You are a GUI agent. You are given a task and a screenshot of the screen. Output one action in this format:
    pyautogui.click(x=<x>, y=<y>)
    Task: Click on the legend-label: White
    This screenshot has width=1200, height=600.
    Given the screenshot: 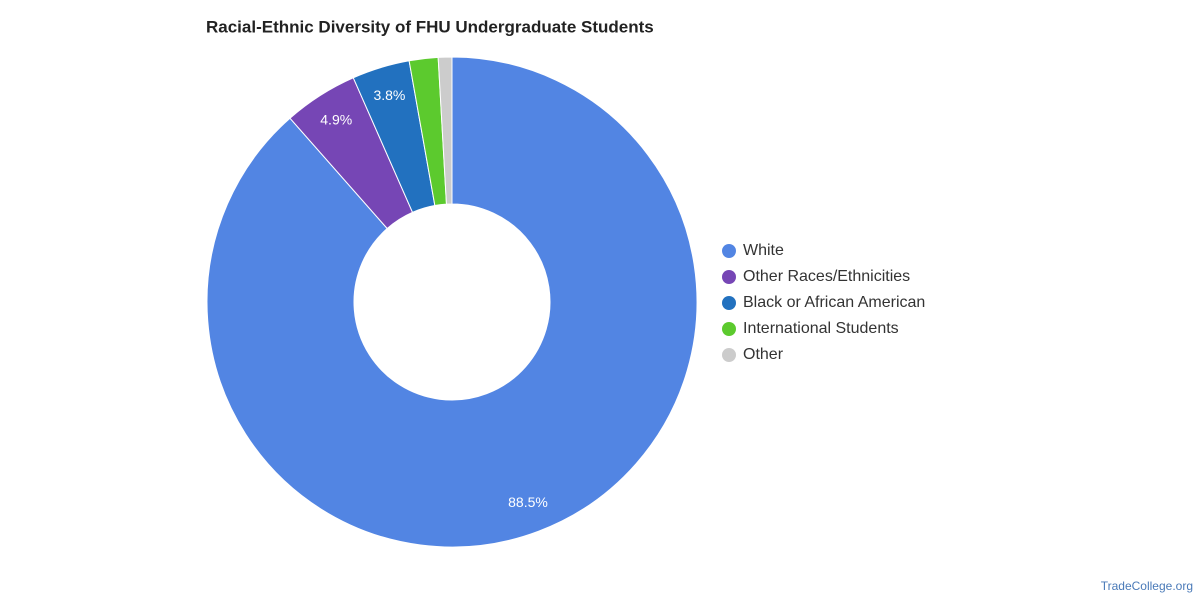 What is the action you would take?
    pyautogui.click(x=763, y=250)
    